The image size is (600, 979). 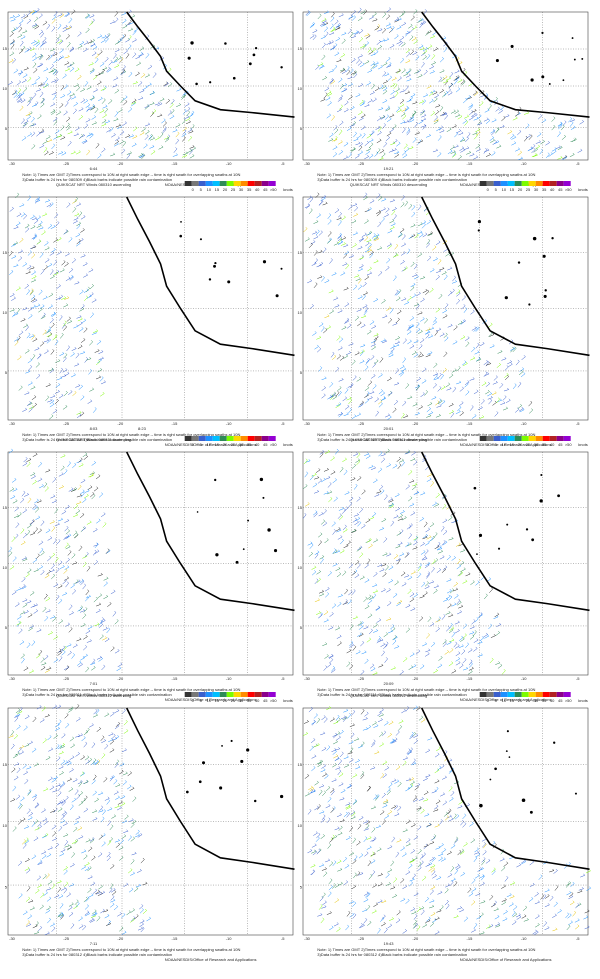 I want to click on colorbar-label: 35, so click(x=544, y=444).